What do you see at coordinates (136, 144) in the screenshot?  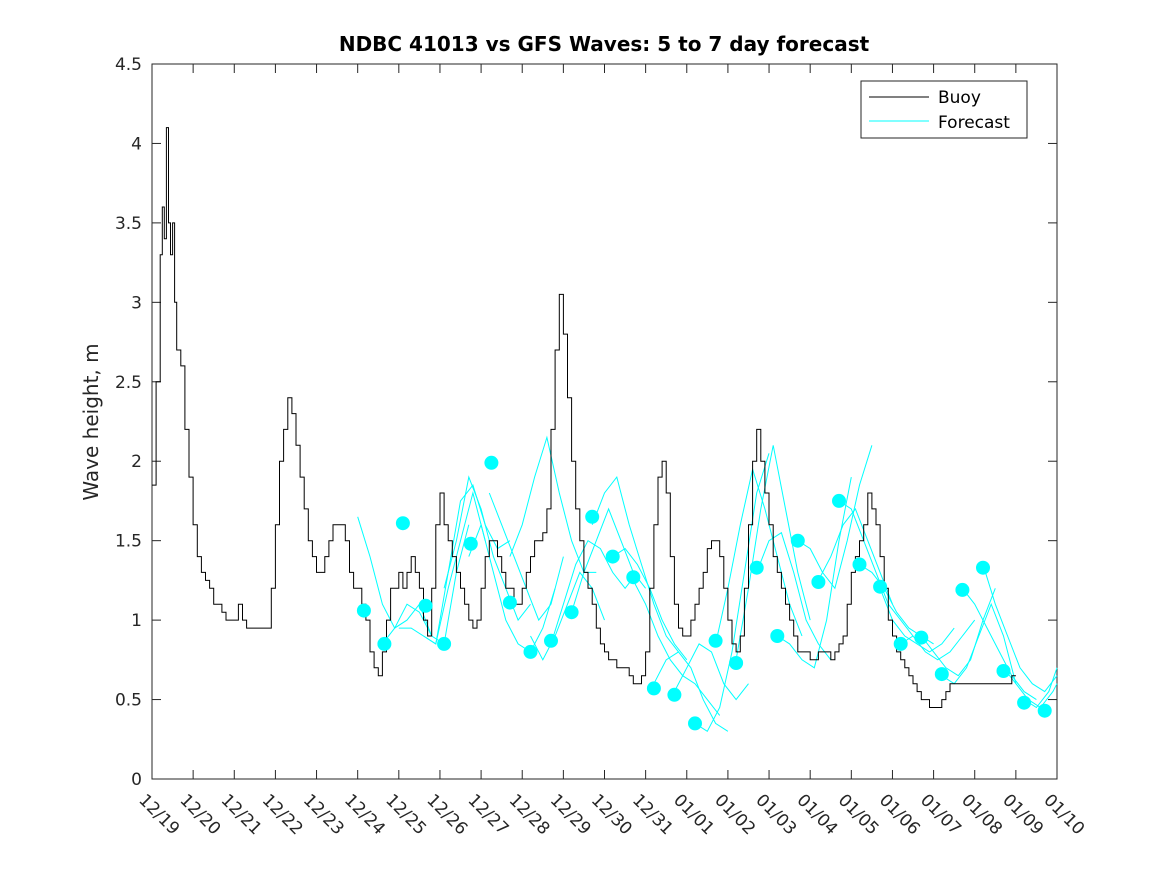 I see `y-tick-label: 4` at bounding box center [136, 144].